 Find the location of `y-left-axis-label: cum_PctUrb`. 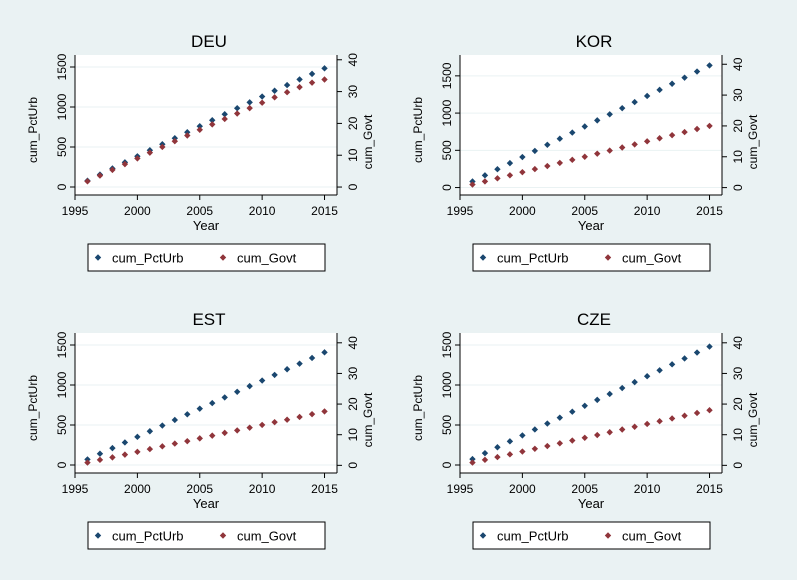

y-left-axis-label: cum_PctUrb is located at coordinates (418, 408).